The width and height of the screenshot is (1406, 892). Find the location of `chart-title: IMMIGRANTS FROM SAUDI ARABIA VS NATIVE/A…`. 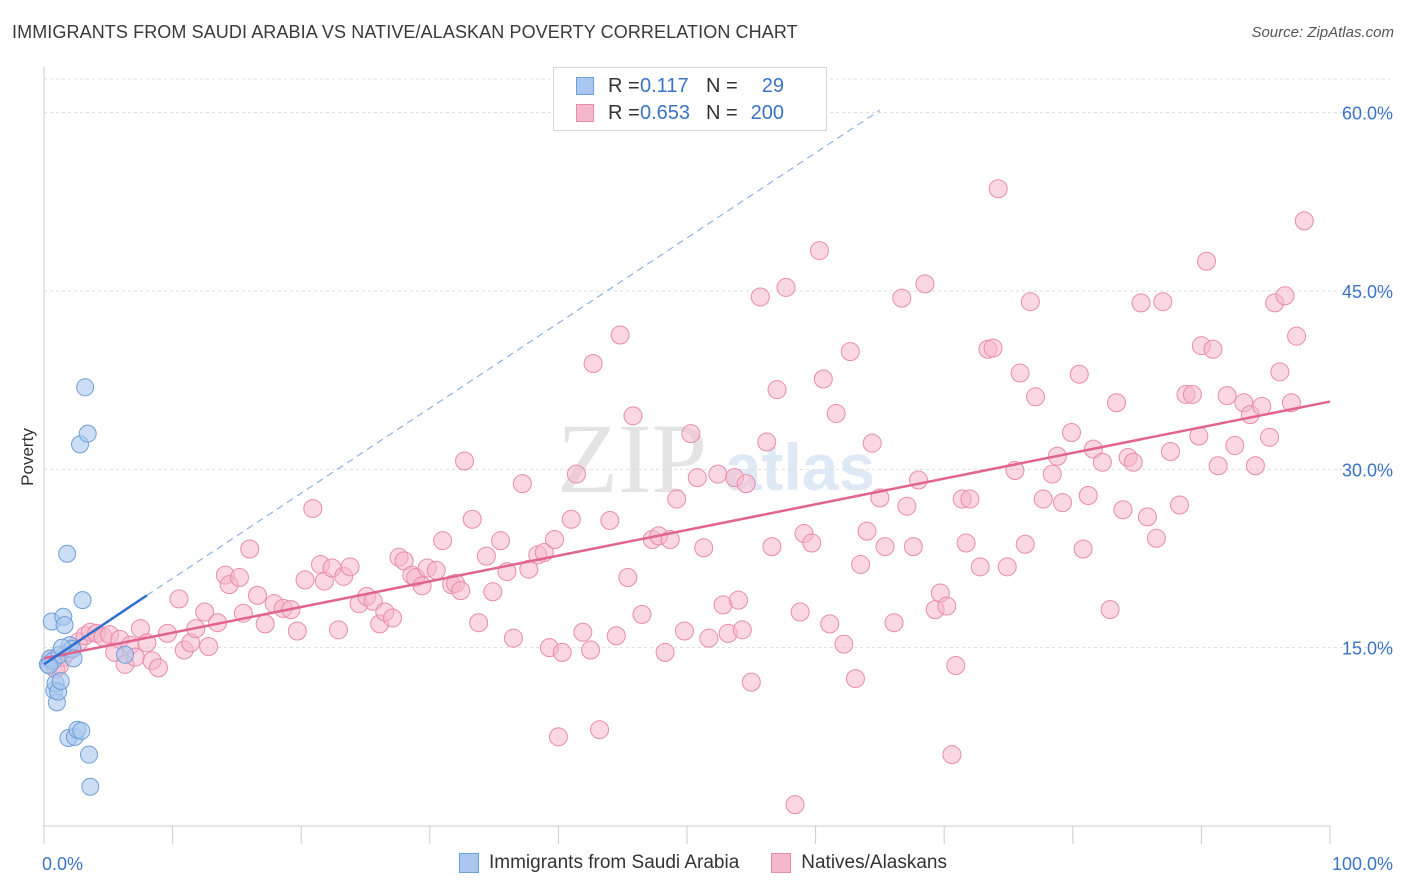

chart-title: IMMIGRANTS FROM SAUDI ARABIA VS NATIVE/A… is located at coordinates (405, 32).